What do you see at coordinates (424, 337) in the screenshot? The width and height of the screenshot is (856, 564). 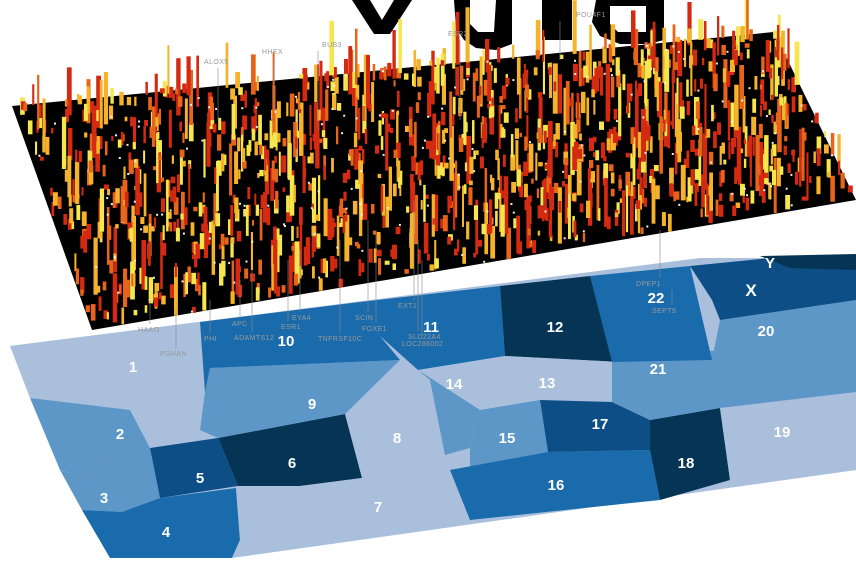 I see `gene-label-slc22a4: SLC22A4` at bounding box center [424, 337].